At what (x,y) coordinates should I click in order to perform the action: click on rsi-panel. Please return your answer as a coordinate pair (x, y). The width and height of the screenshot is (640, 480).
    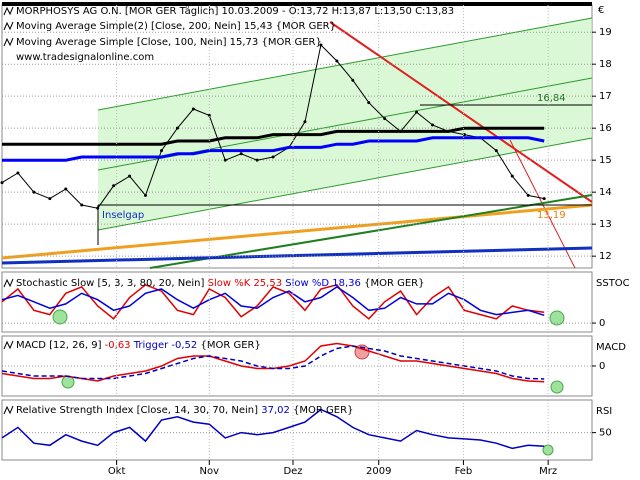
    Looking at the image, I should click on (297, 430).